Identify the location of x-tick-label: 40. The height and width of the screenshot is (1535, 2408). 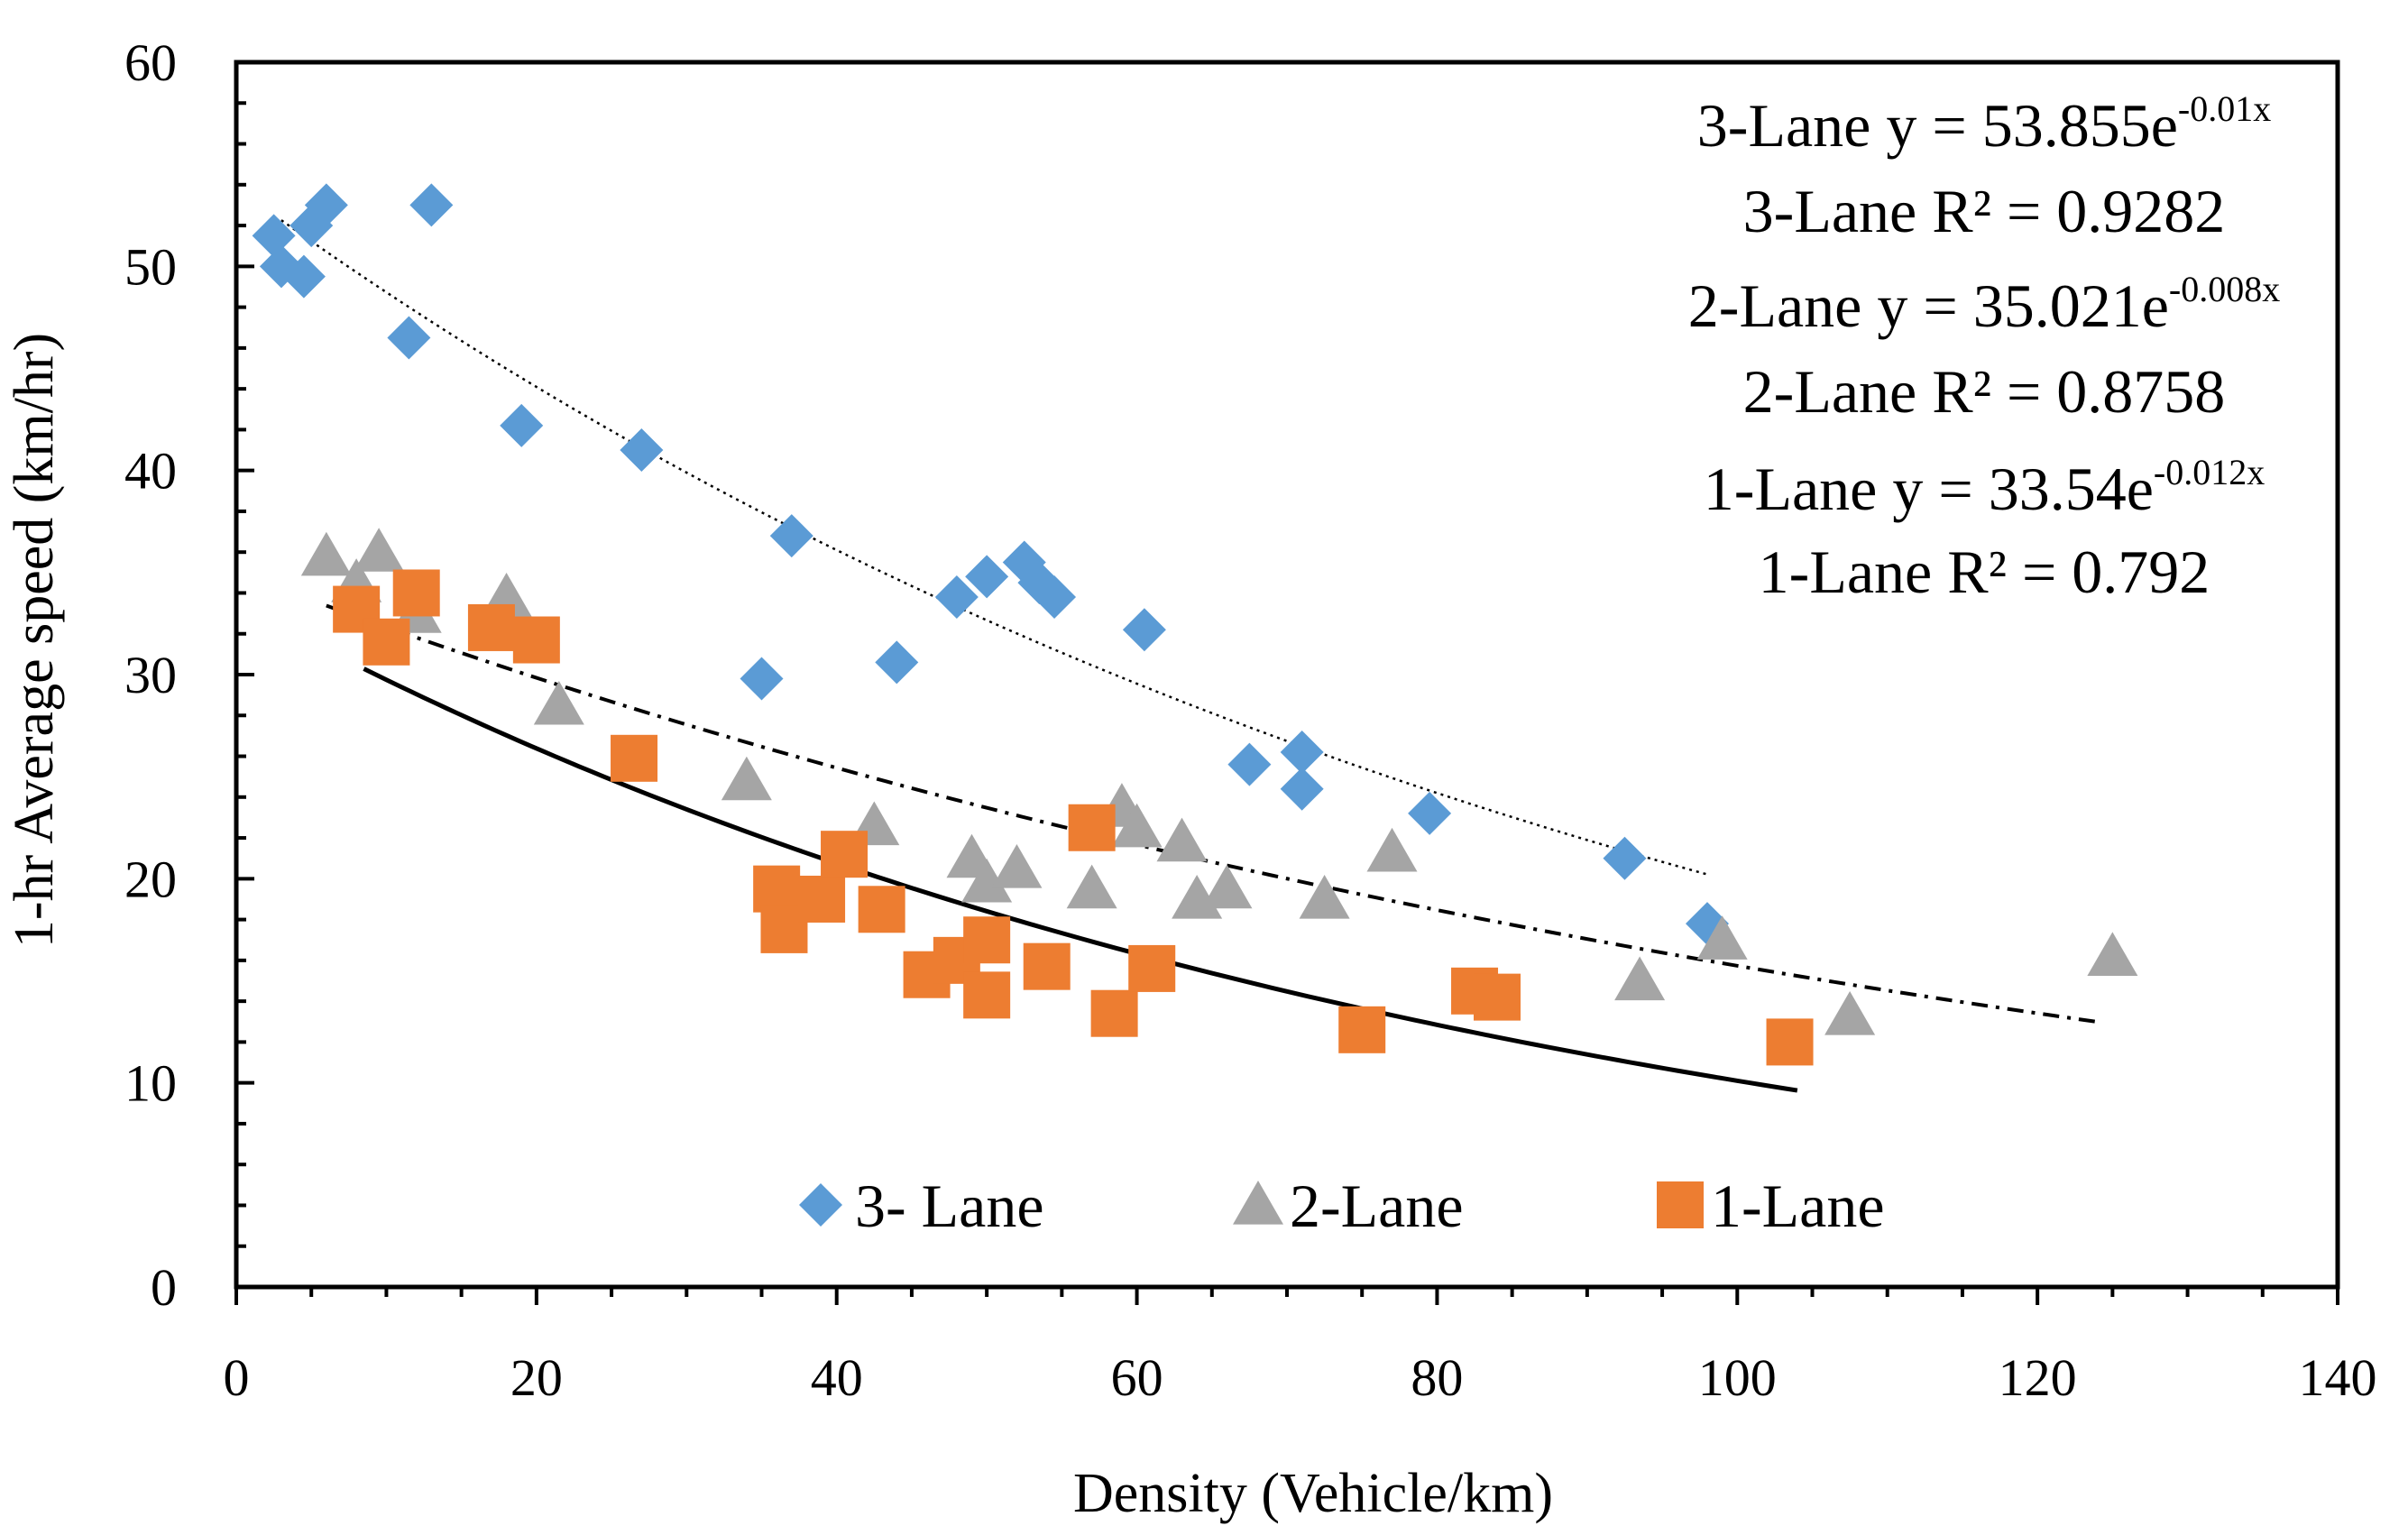
(837, 1377).